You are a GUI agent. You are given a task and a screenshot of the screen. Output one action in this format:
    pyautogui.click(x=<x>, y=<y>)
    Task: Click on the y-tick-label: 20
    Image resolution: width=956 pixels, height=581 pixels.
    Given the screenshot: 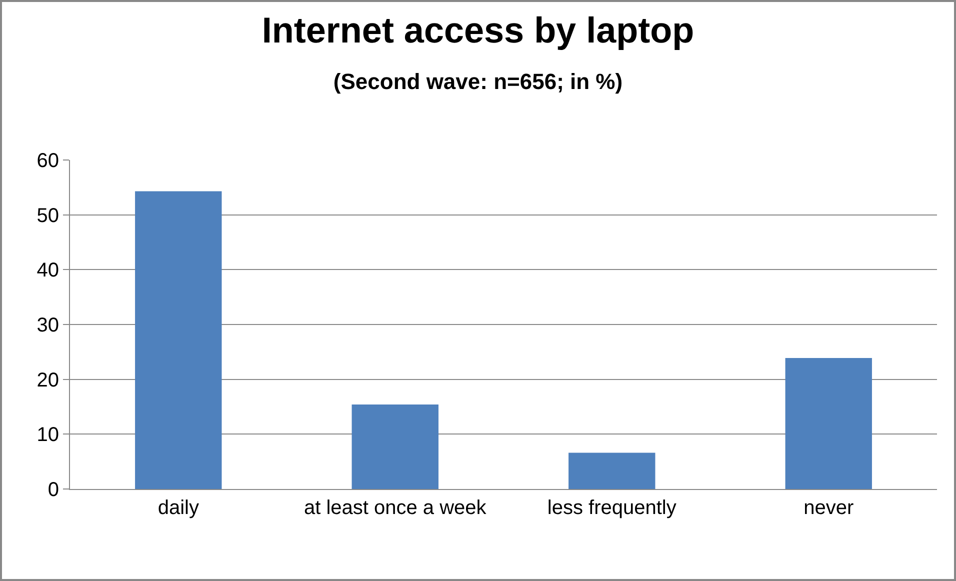 What is the action you would take?
    pyautogui.click(x=47, y=380)
    